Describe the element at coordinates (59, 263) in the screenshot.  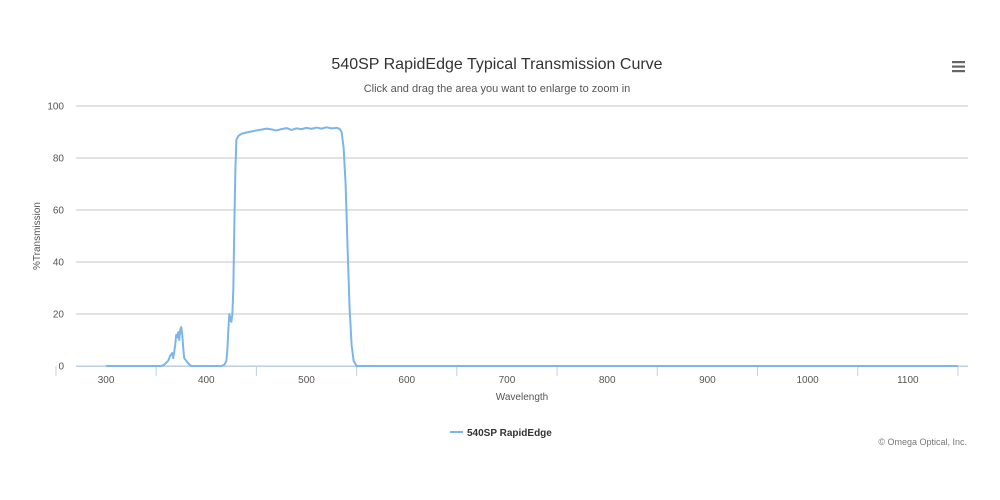
I see `y-tick-label: 40` at that location.